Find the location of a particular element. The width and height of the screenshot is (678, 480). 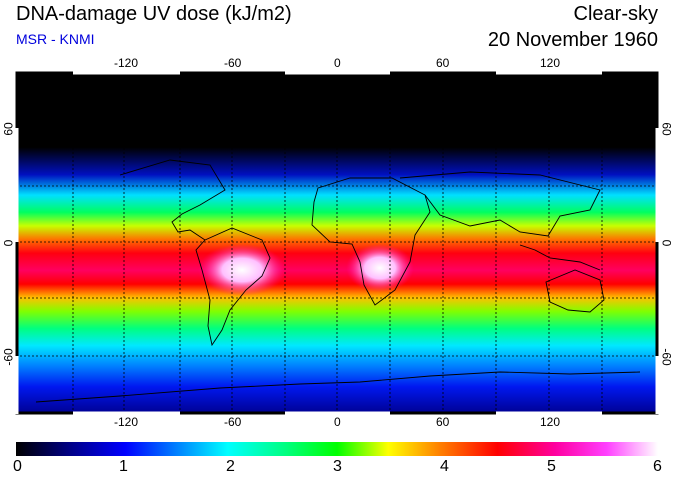

lon-tick-bottom: 0 is located at coordinates (337, 422).